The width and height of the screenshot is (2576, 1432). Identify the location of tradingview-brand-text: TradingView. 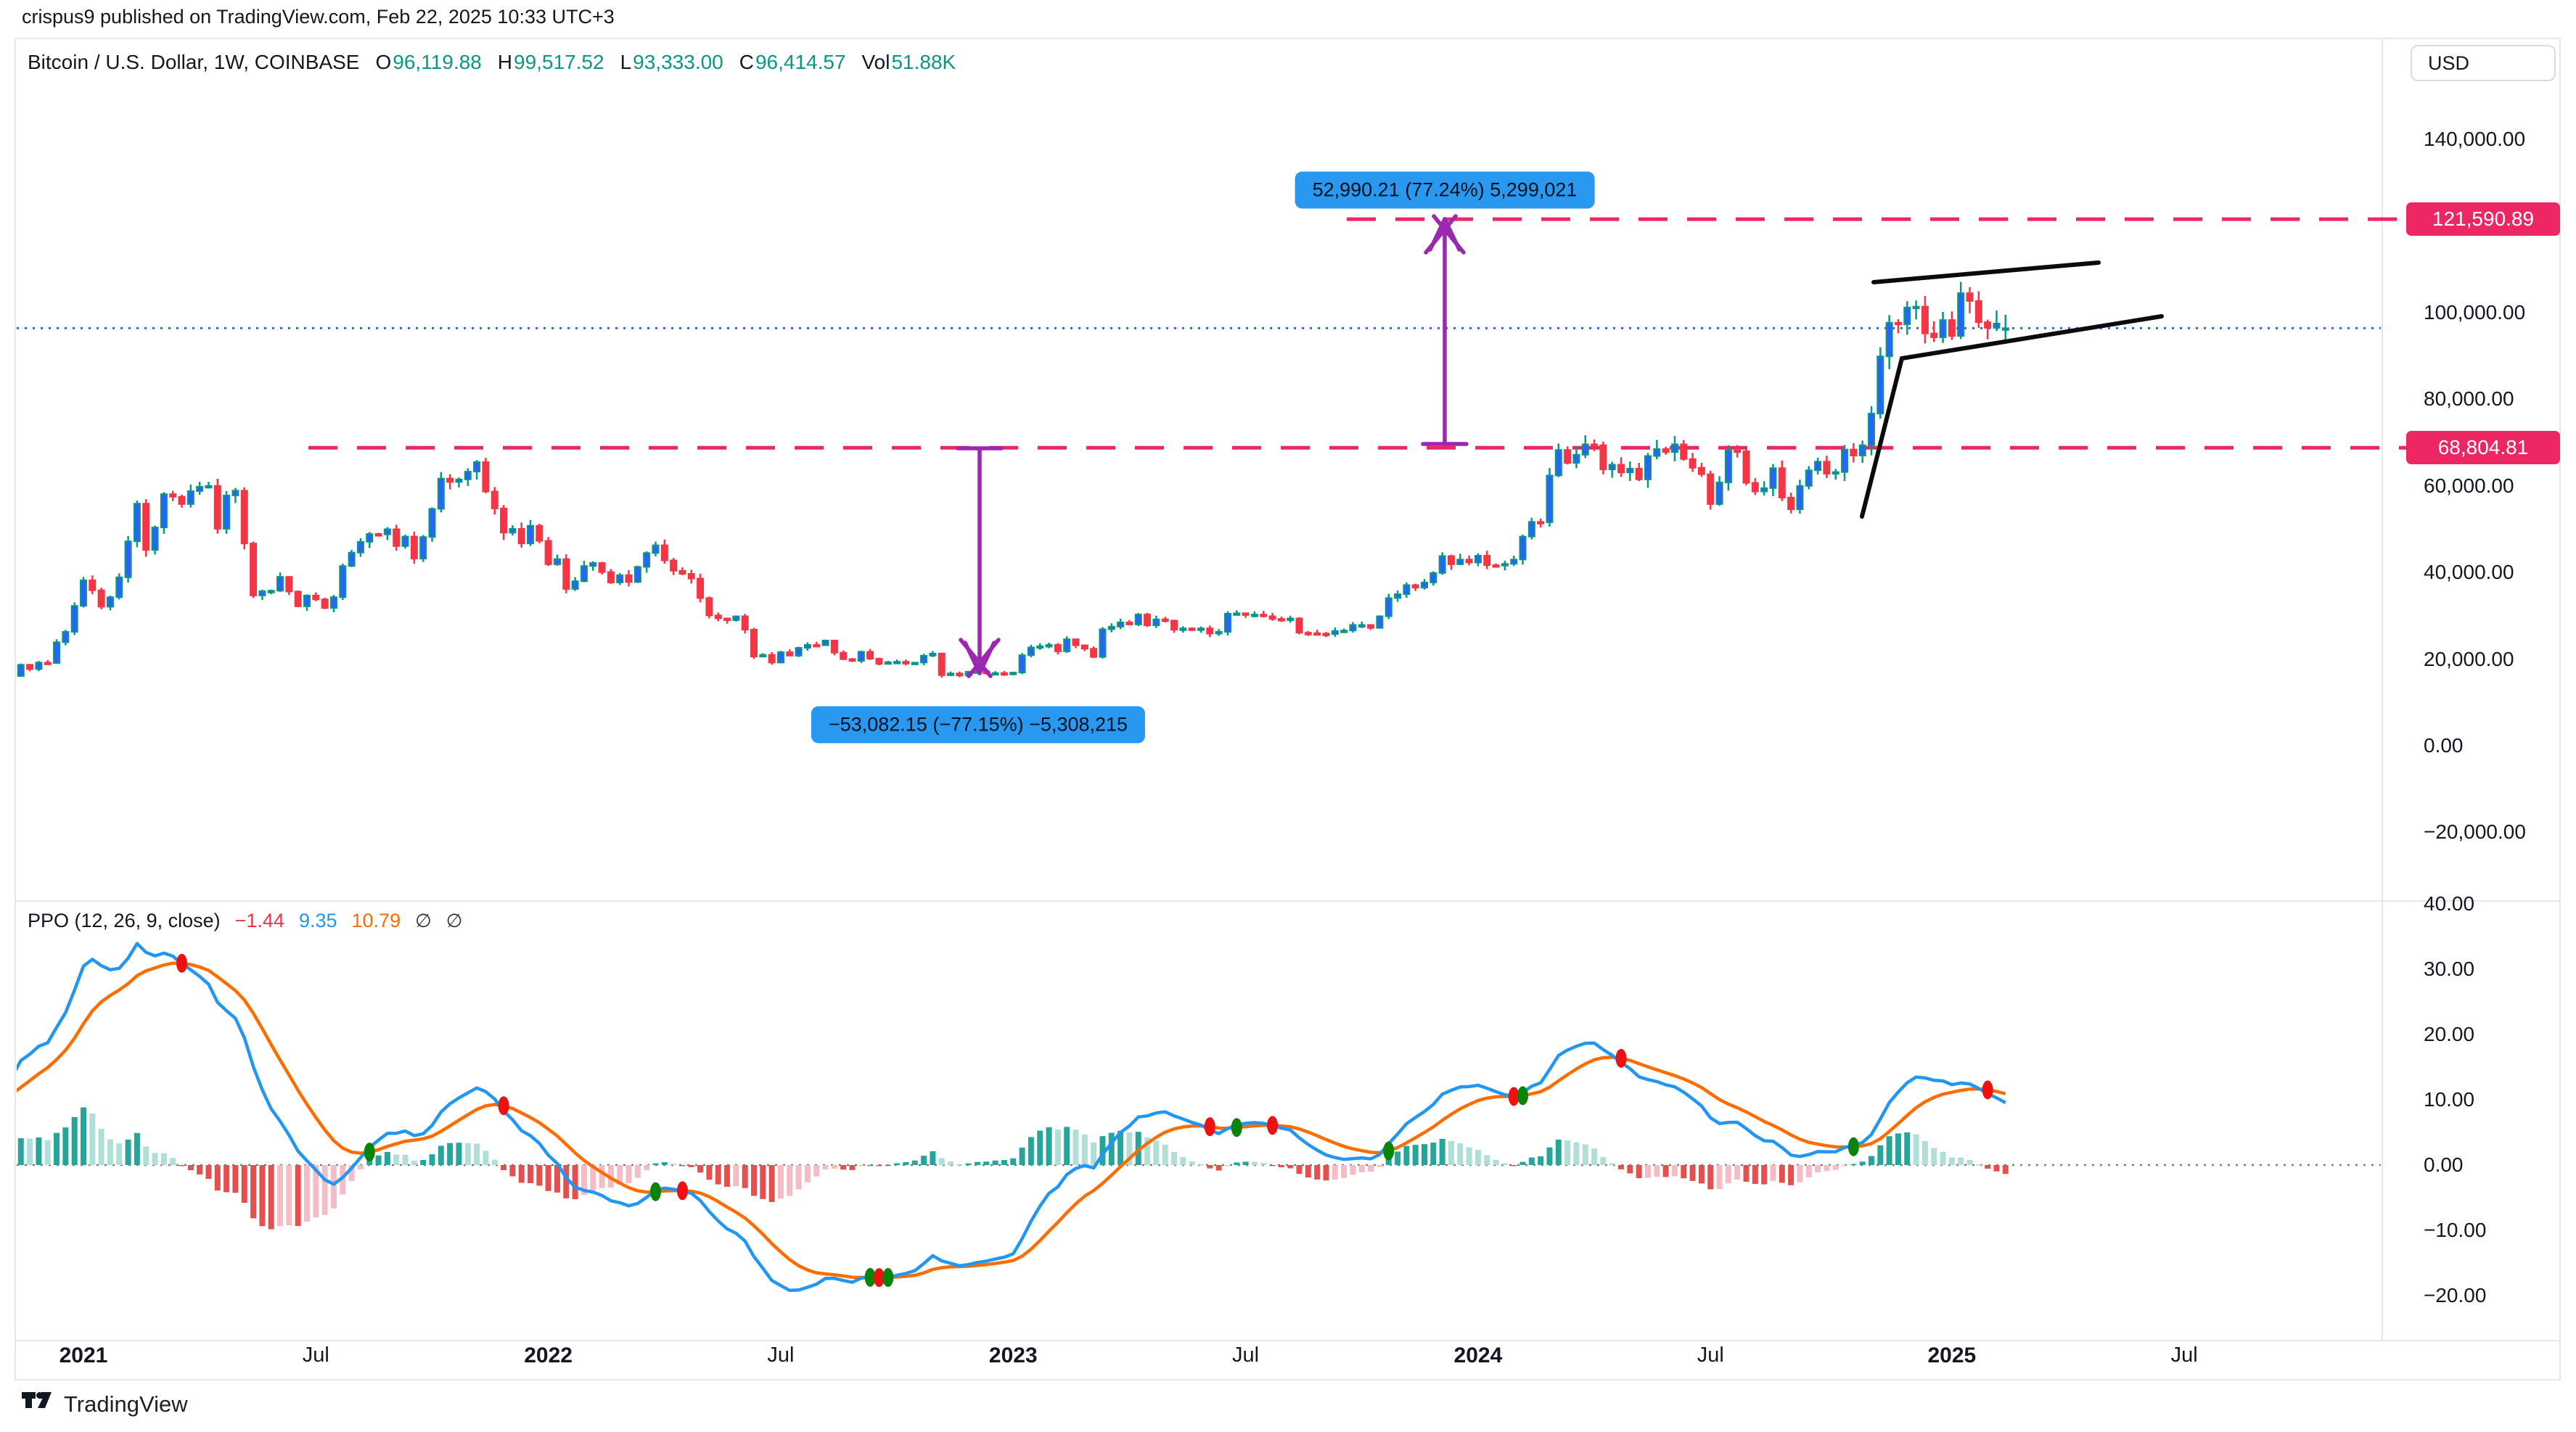
(126, 1404).